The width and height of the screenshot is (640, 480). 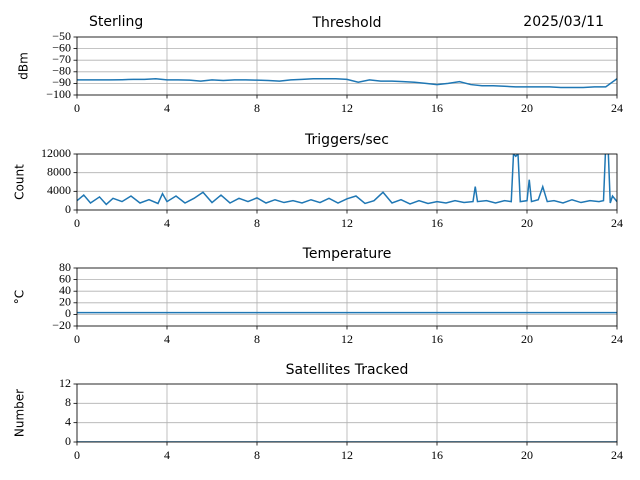 What do you see at coordinates (68, 421) in the screenshot?
I see `y-tick-label: 4` at bounding box center [68, 421].